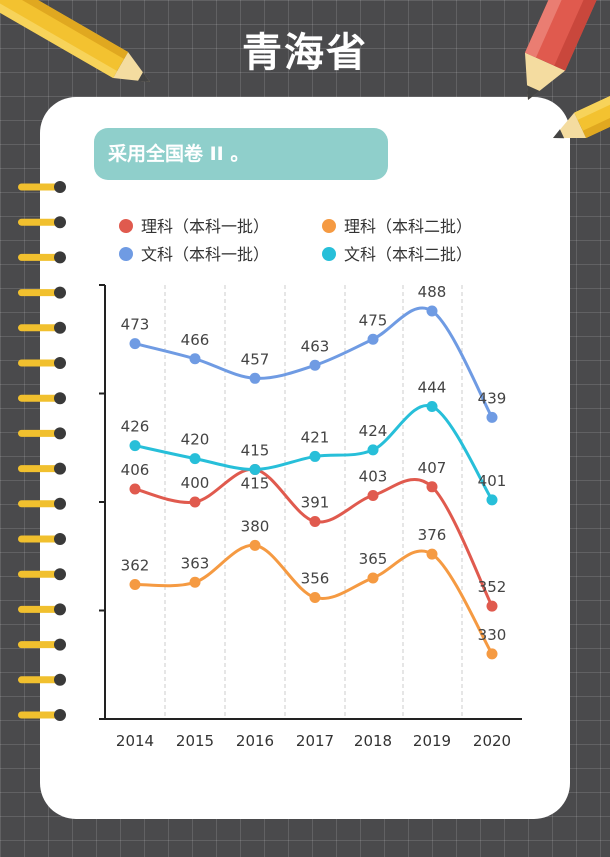 This screenshot has width=610, height=857. Describe the element at coordinates (492, 587) in the screenshot. I see `data-label: 352` at that location.